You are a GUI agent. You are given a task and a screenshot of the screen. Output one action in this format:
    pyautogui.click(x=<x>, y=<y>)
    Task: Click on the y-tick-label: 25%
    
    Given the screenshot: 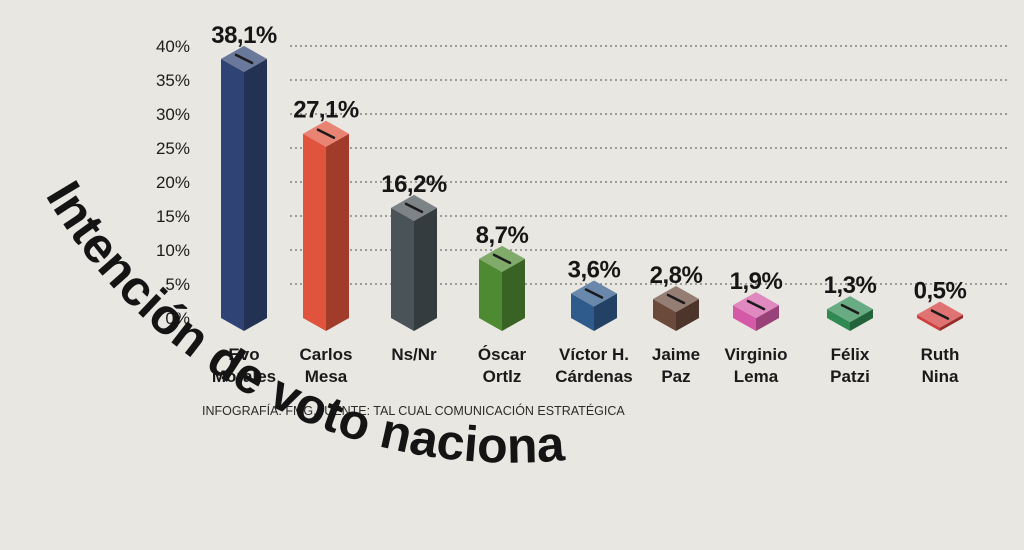 What is the action you would take?
    pyautogui.click(x=173, y=148)
    